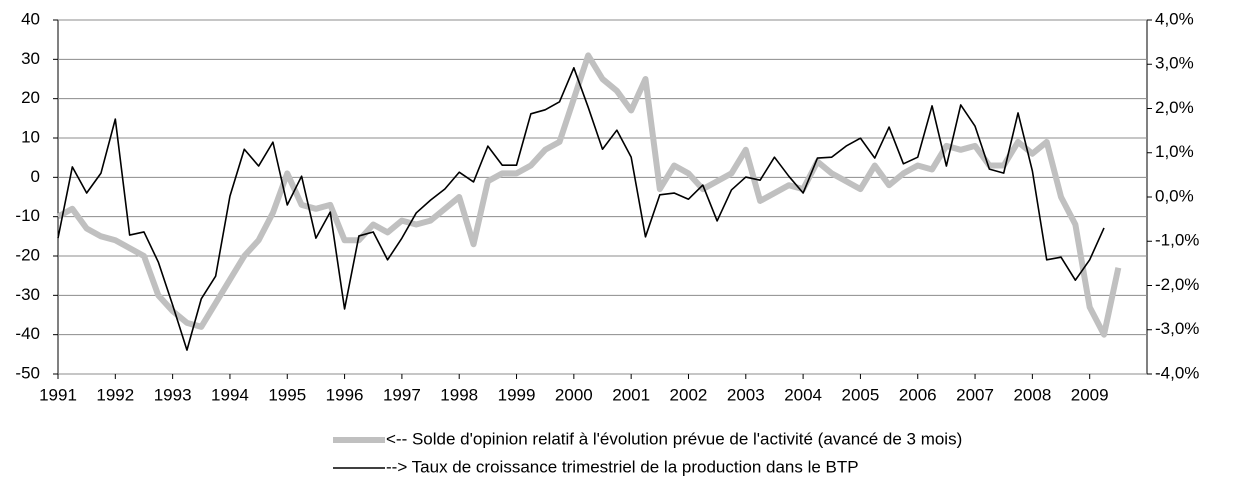  Describe the element at coordinates (115, 394) in the screenshot. I see `x-tick-label: 1992` at that location.